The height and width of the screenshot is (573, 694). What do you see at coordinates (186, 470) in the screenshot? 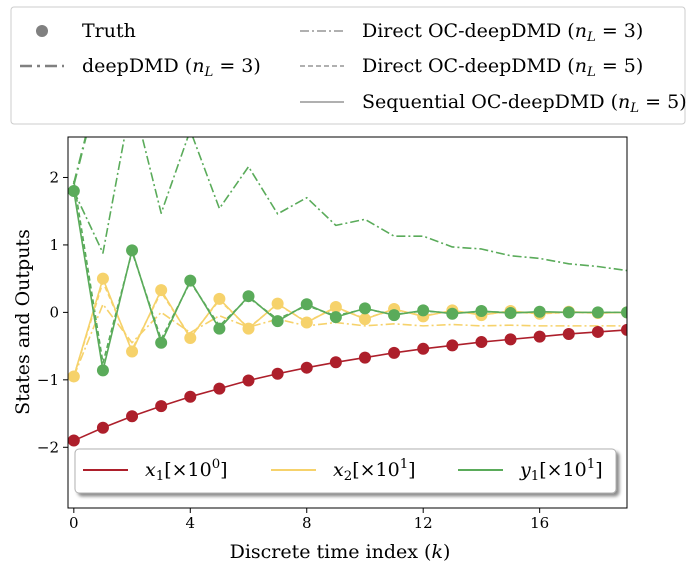
I see `variable-legend-label: x1[×100]` at bounding box center [186, 470].